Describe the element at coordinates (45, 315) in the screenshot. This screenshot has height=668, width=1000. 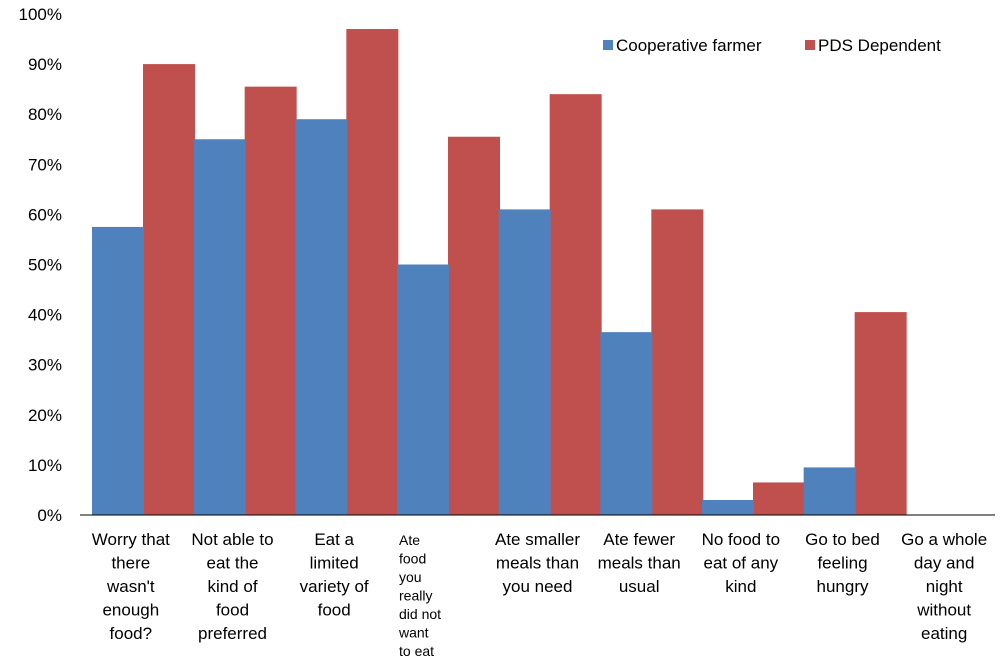
I see `y-tick-label: 40%` at that location.